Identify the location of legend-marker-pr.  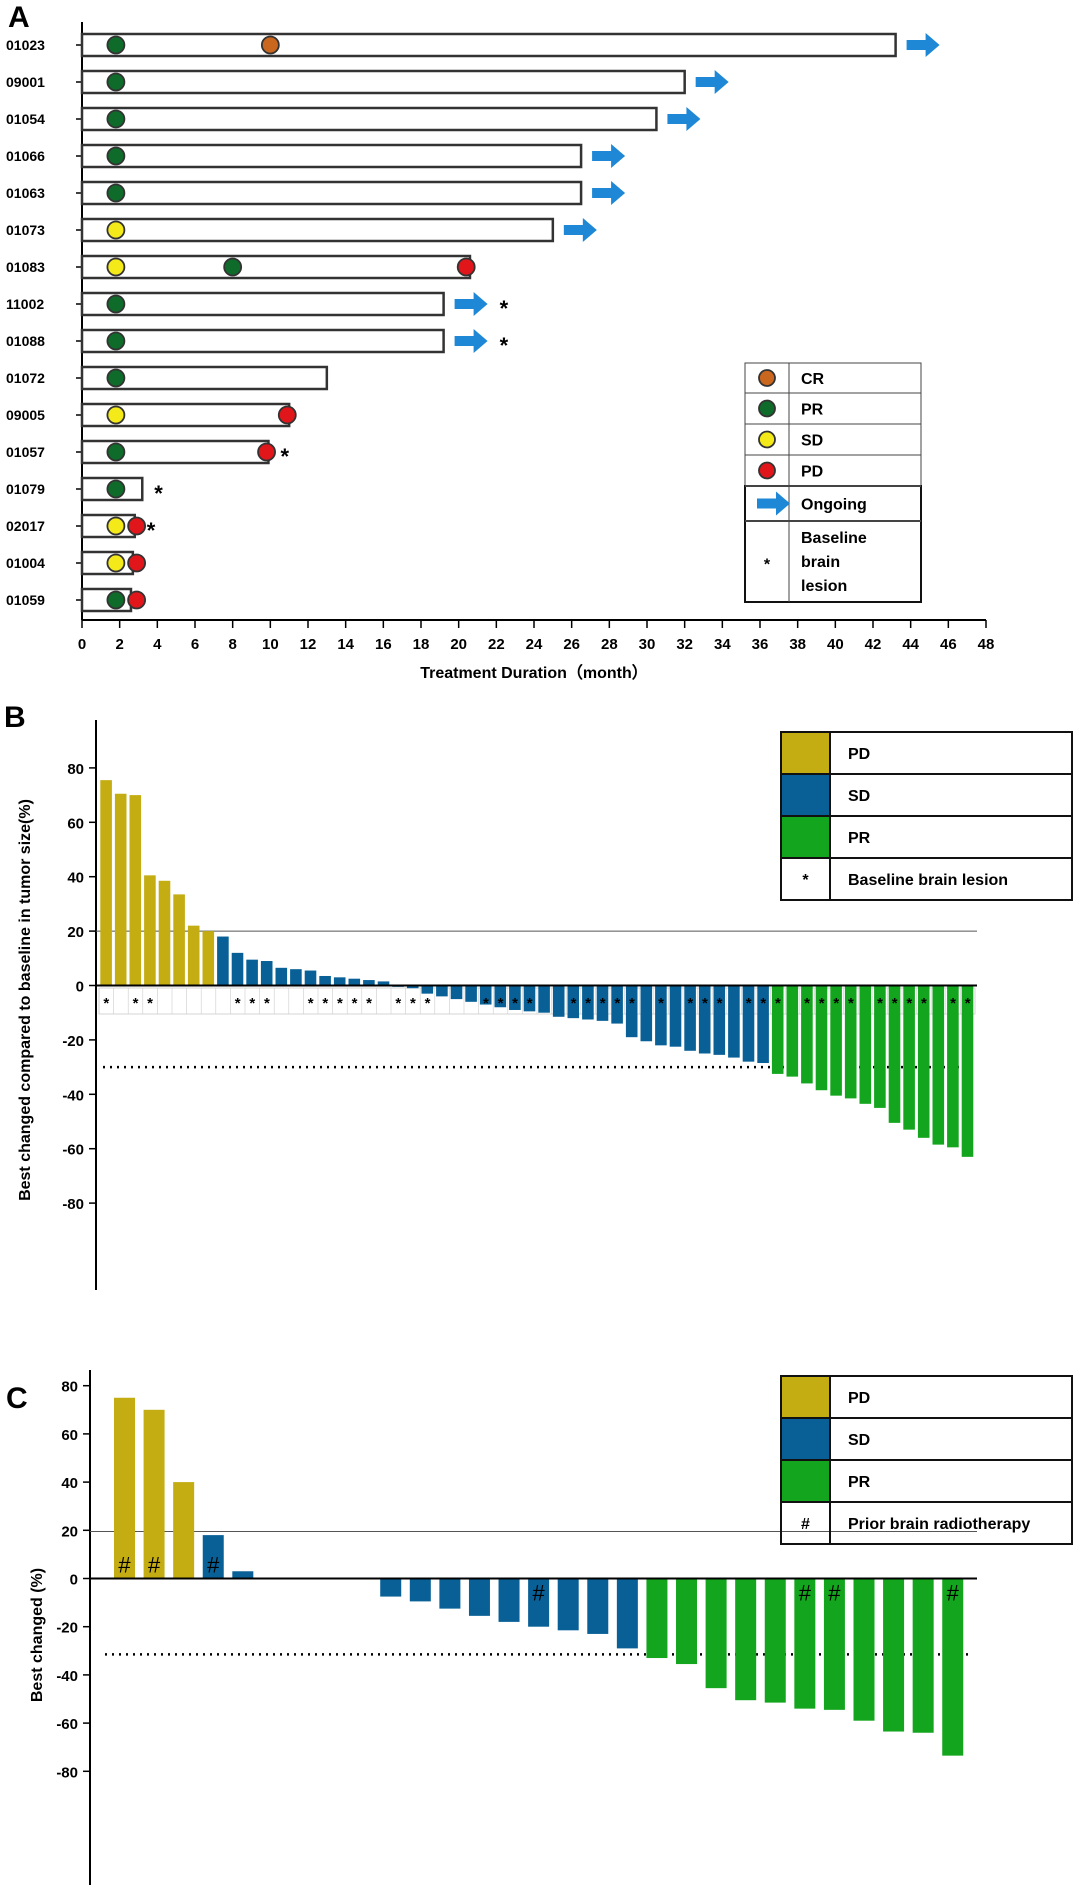
(767, 408).